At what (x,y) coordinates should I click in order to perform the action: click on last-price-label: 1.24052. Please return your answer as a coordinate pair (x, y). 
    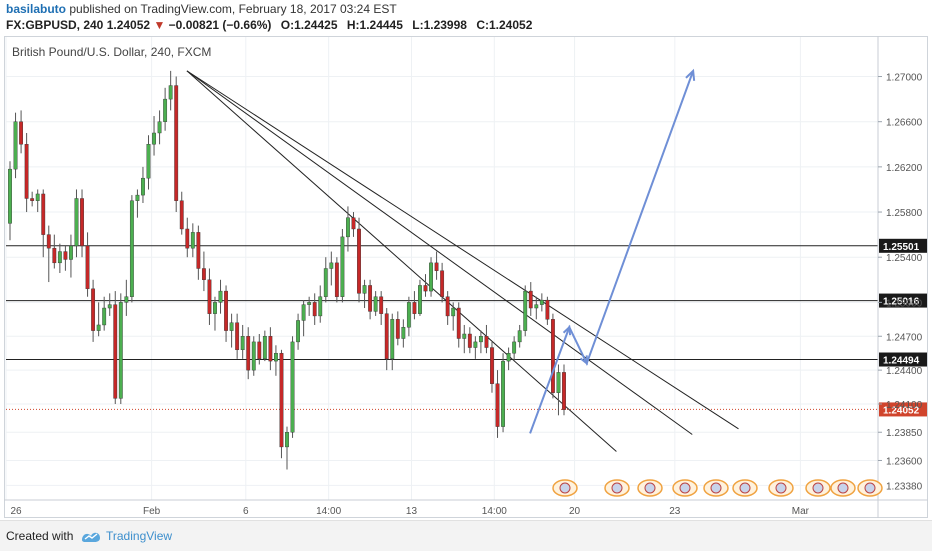
    Looking at the image, I should click on (901, 410).